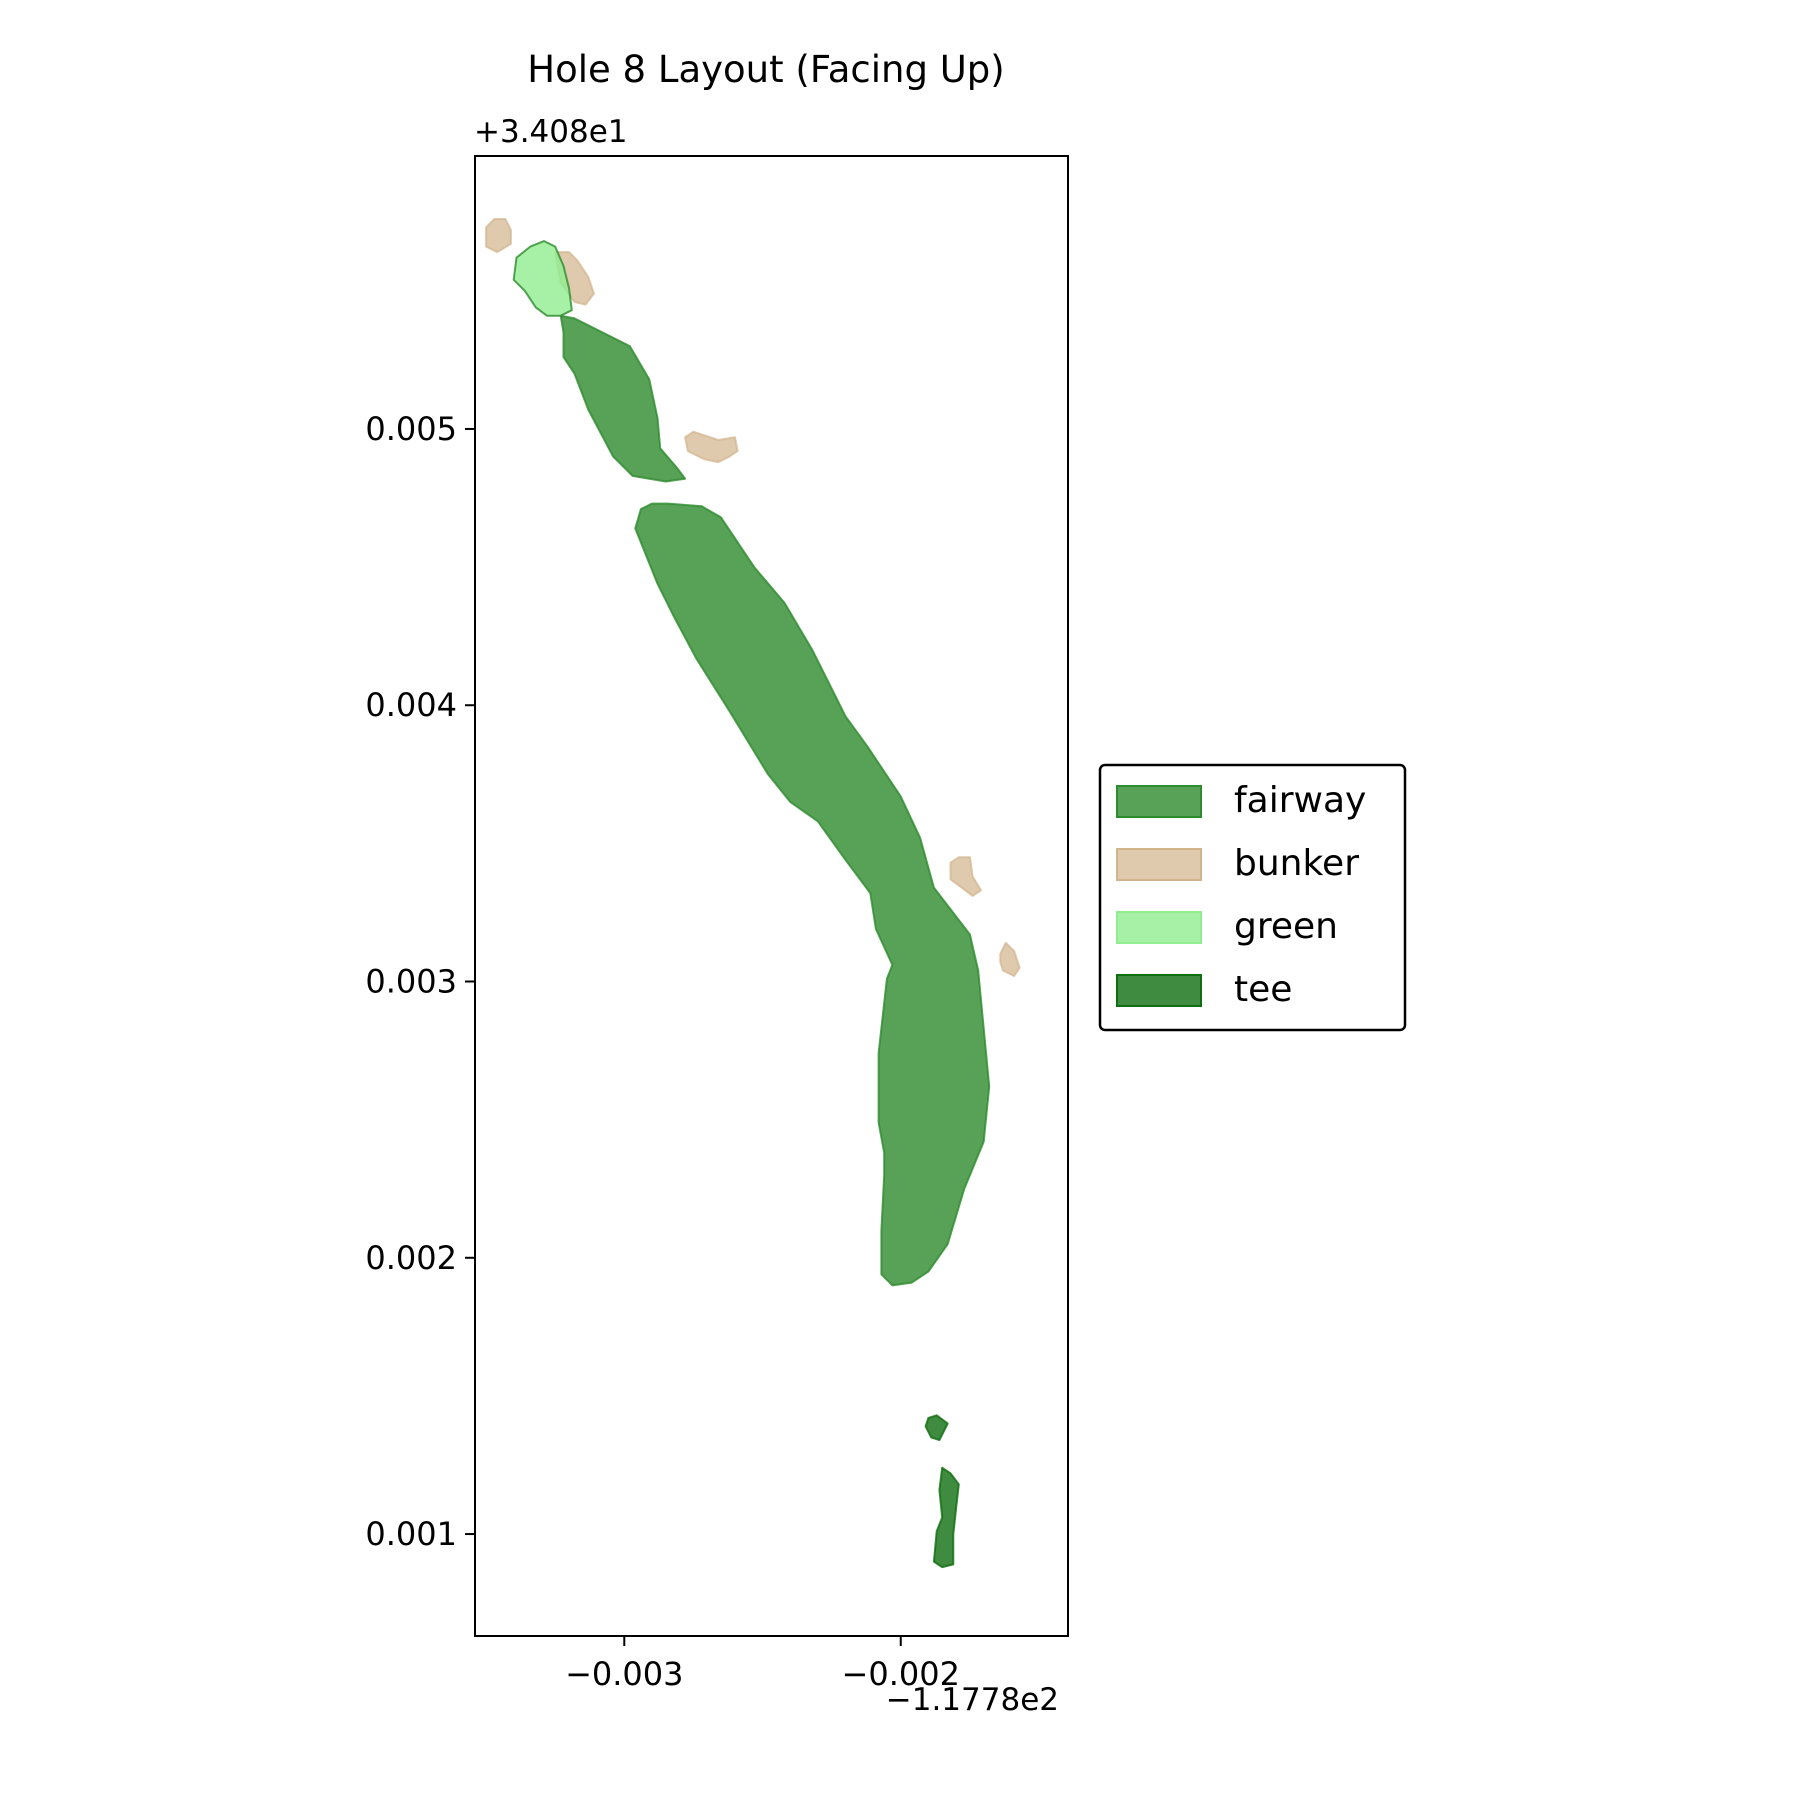 This screenshot has width=1800, height=1800. Describe the element at coordinates (1159, 927) in the screenshot. I see `legend-swatch-green` at that location.